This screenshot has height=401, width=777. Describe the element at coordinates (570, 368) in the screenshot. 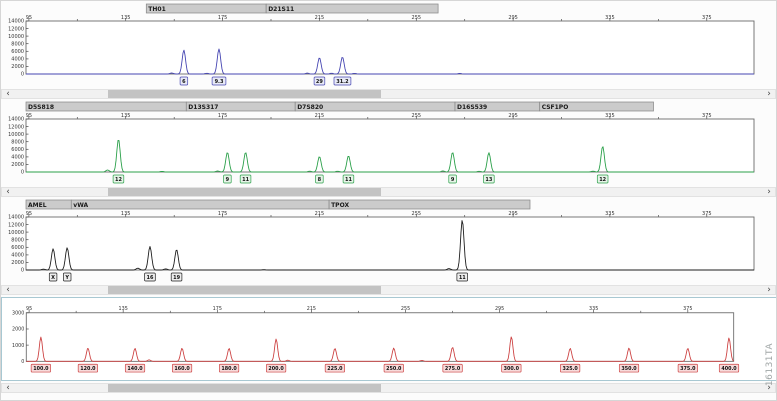

I see `allele-label: 325.0` at that location.